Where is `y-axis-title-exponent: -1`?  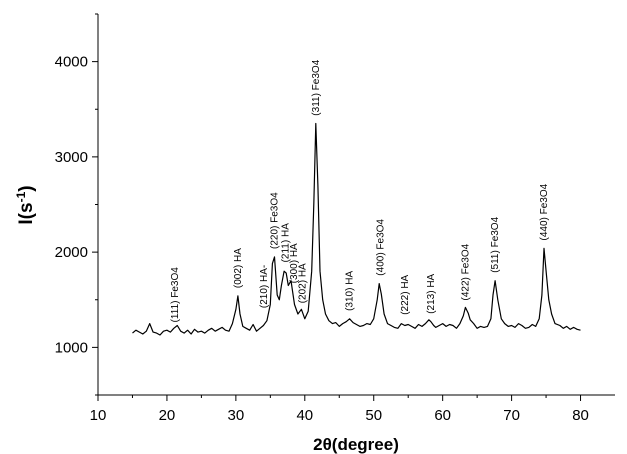 y-axis-title-exponent: -1 is located at coordinates (21, 196).